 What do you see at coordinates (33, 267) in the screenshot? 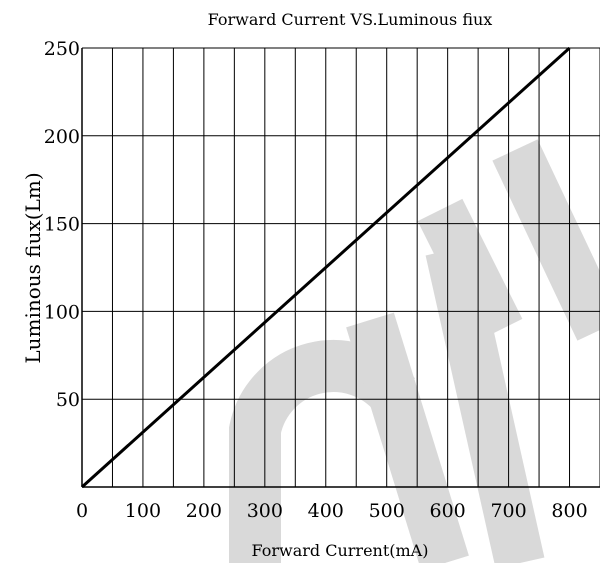
I see `y-axis-label: Luminous fiux(Lm)` at bounding box center [33, 267].